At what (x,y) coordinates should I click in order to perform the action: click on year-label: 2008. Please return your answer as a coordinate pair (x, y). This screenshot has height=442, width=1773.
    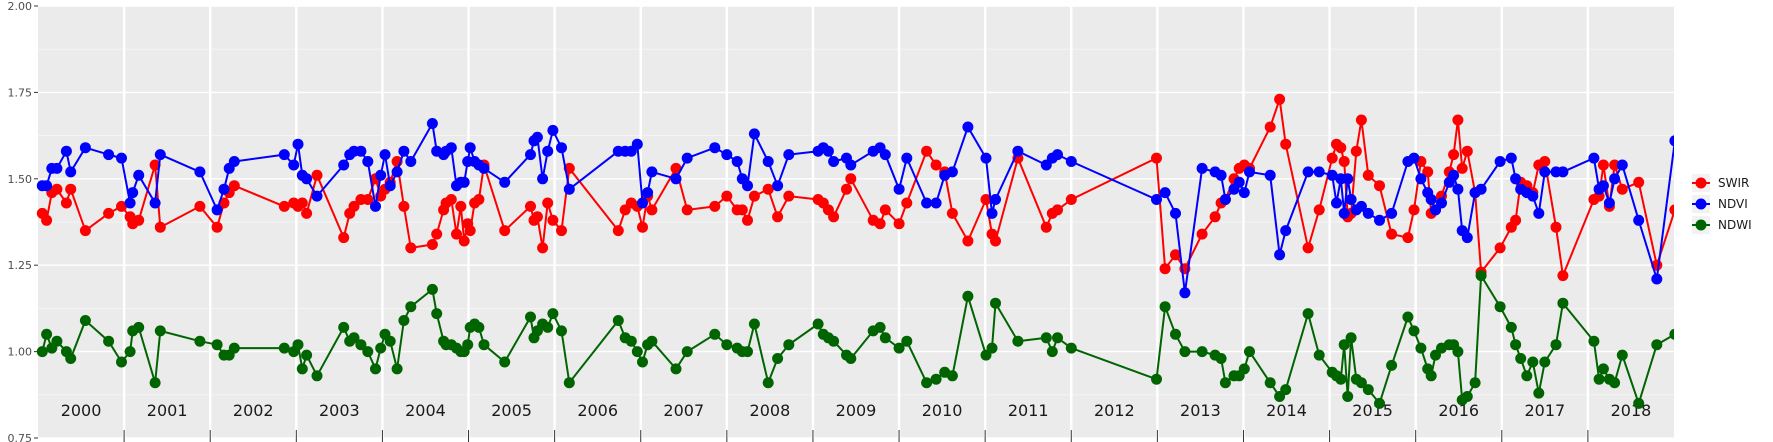
    Looking at the image, I should click on (770, 410).